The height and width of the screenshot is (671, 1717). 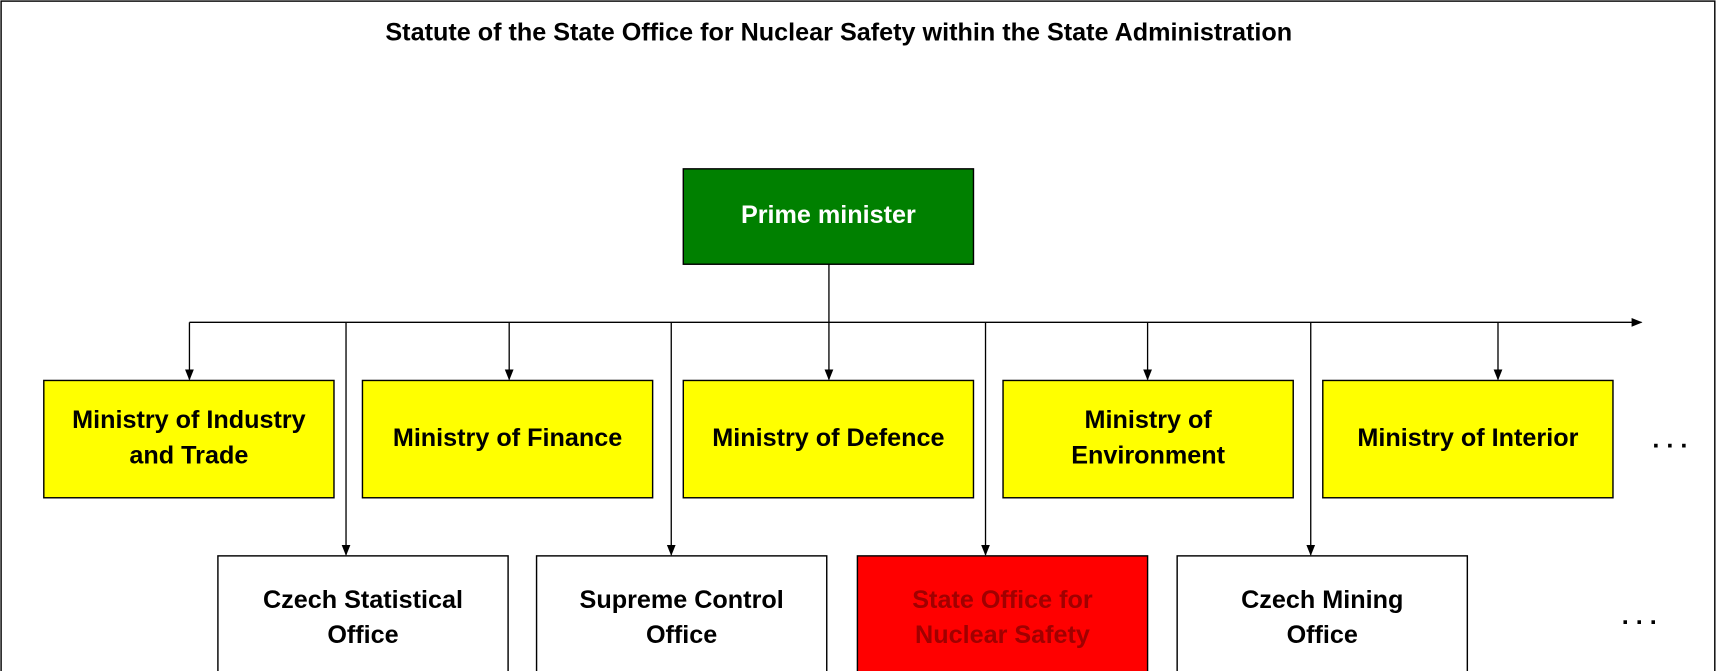 What do you see at coordinates (1148, 455) in the screenshot?
I see `node-label: Environment` at bounding box center [1148, 455].